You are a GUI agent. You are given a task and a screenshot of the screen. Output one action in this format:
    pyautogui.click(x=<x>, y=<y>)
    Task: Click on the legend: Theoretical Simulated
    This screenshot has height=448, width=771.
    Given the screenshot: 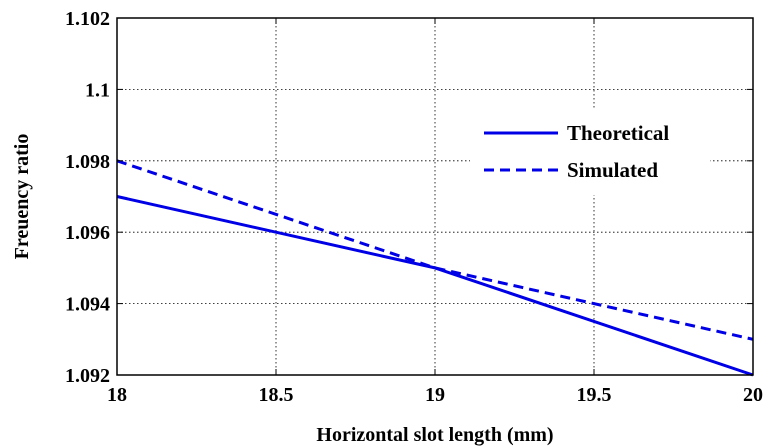 What is the action you would take?
    pyautogui.click(x=590, y=152)
    